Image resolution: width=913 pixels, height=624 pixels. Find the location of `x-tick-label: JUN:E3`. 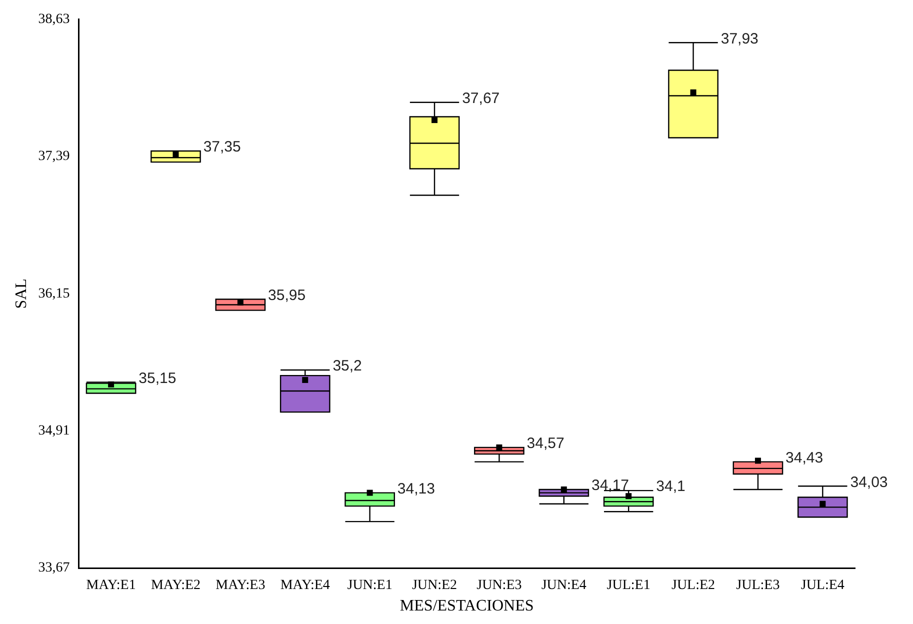

x-tick-label: JUN:E3 is located at coordinates (499, 586).